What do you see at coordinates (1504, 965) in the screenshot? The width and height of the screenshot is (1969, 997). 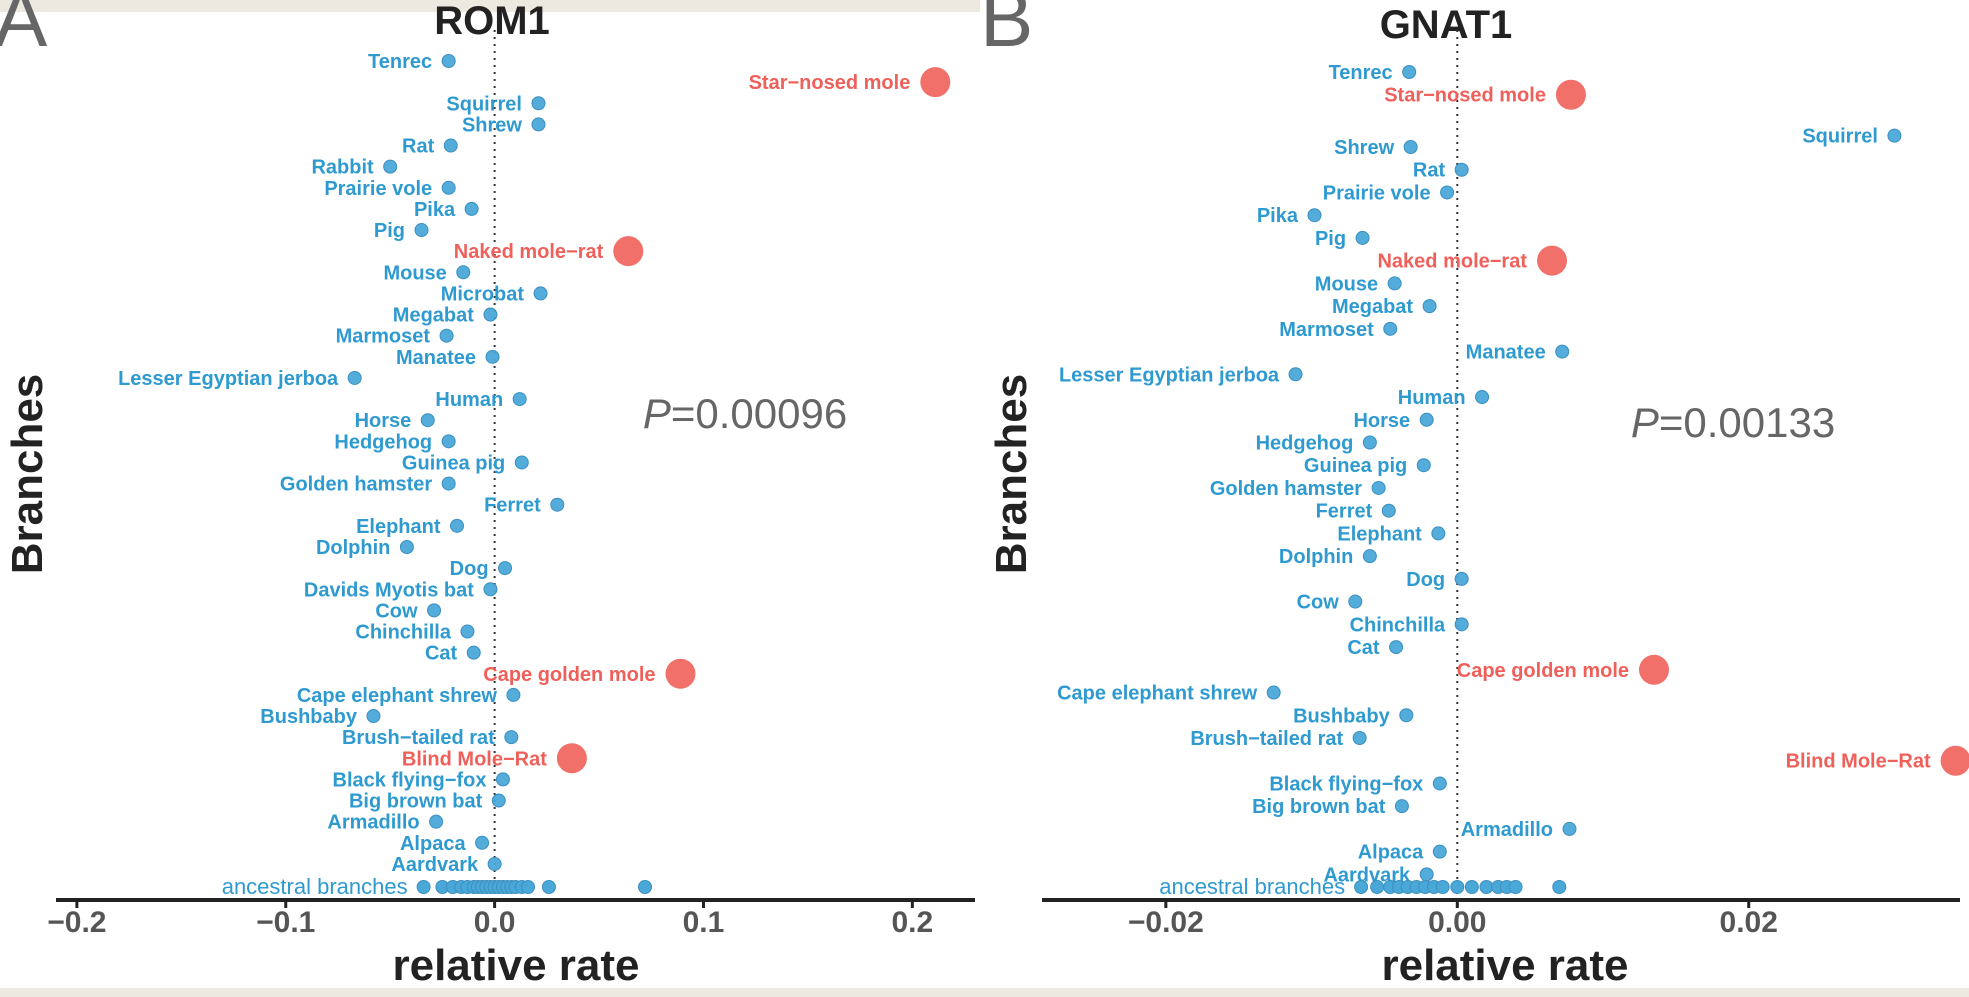 I see `x-axis-label: relative rate` at bounding box center [1504, 965].